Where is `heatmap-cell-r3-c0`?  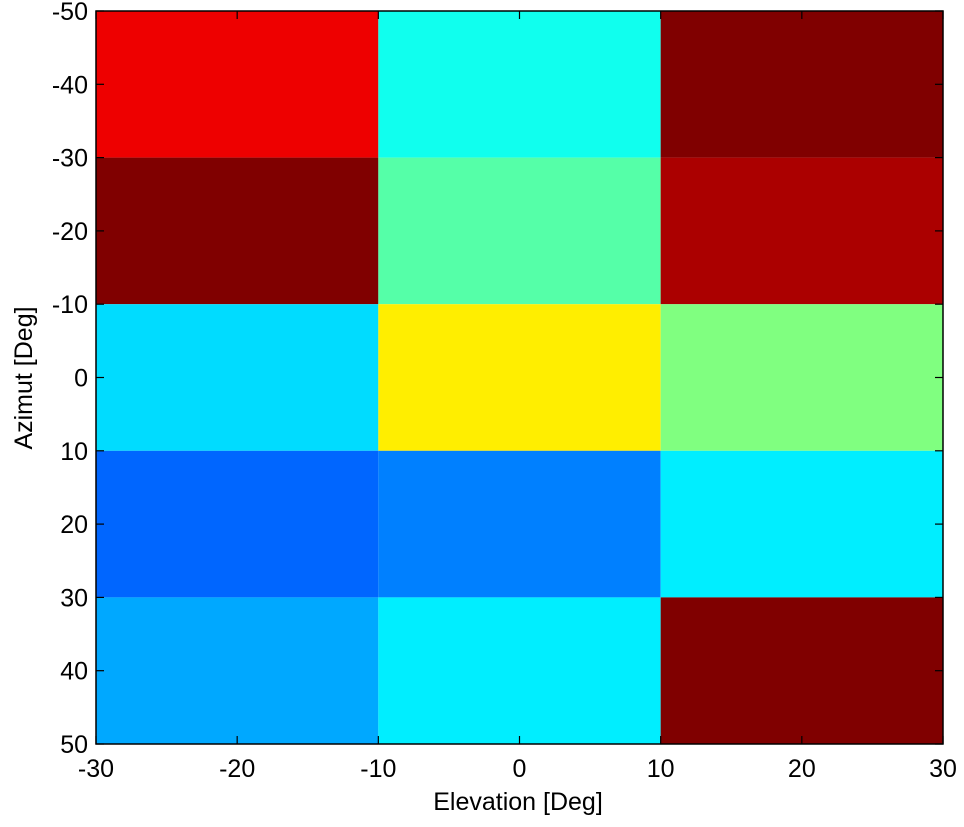 heatmap-cell-r3-c0 is located at coordinates (237, 524).